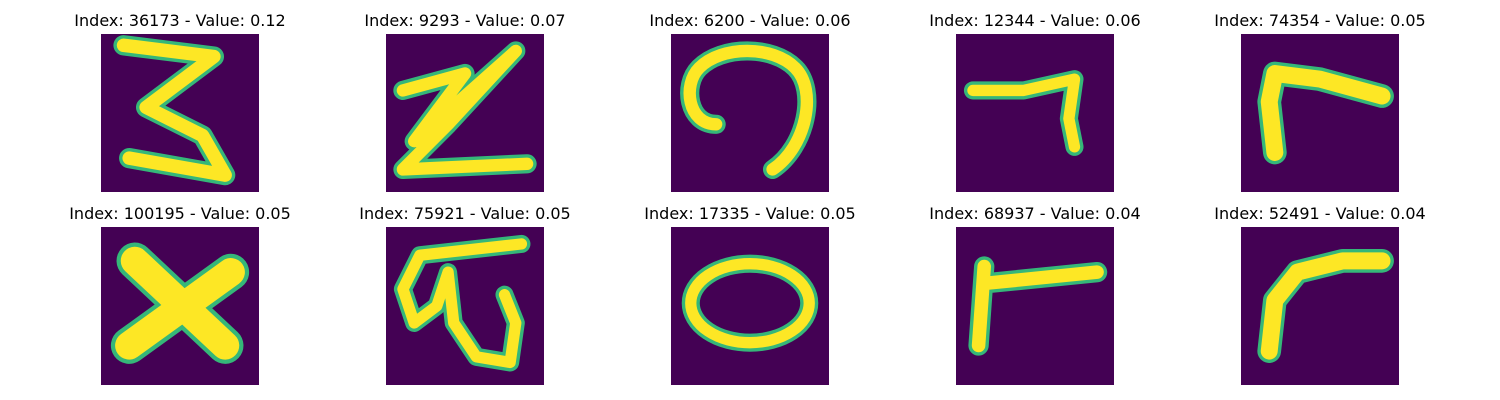 This screenshot has width=1500, height=400. I want to click on panel-9: Index: 68937 - Value: 0.04, so click(1035, 289).